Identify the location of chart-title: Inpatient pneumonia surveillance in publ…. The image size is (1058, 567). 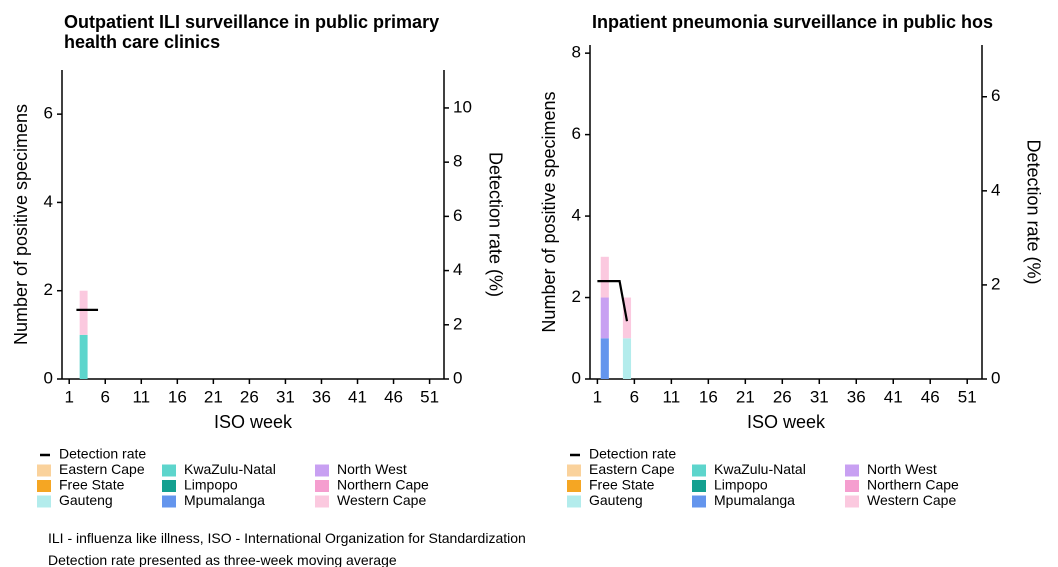
(793, 22).